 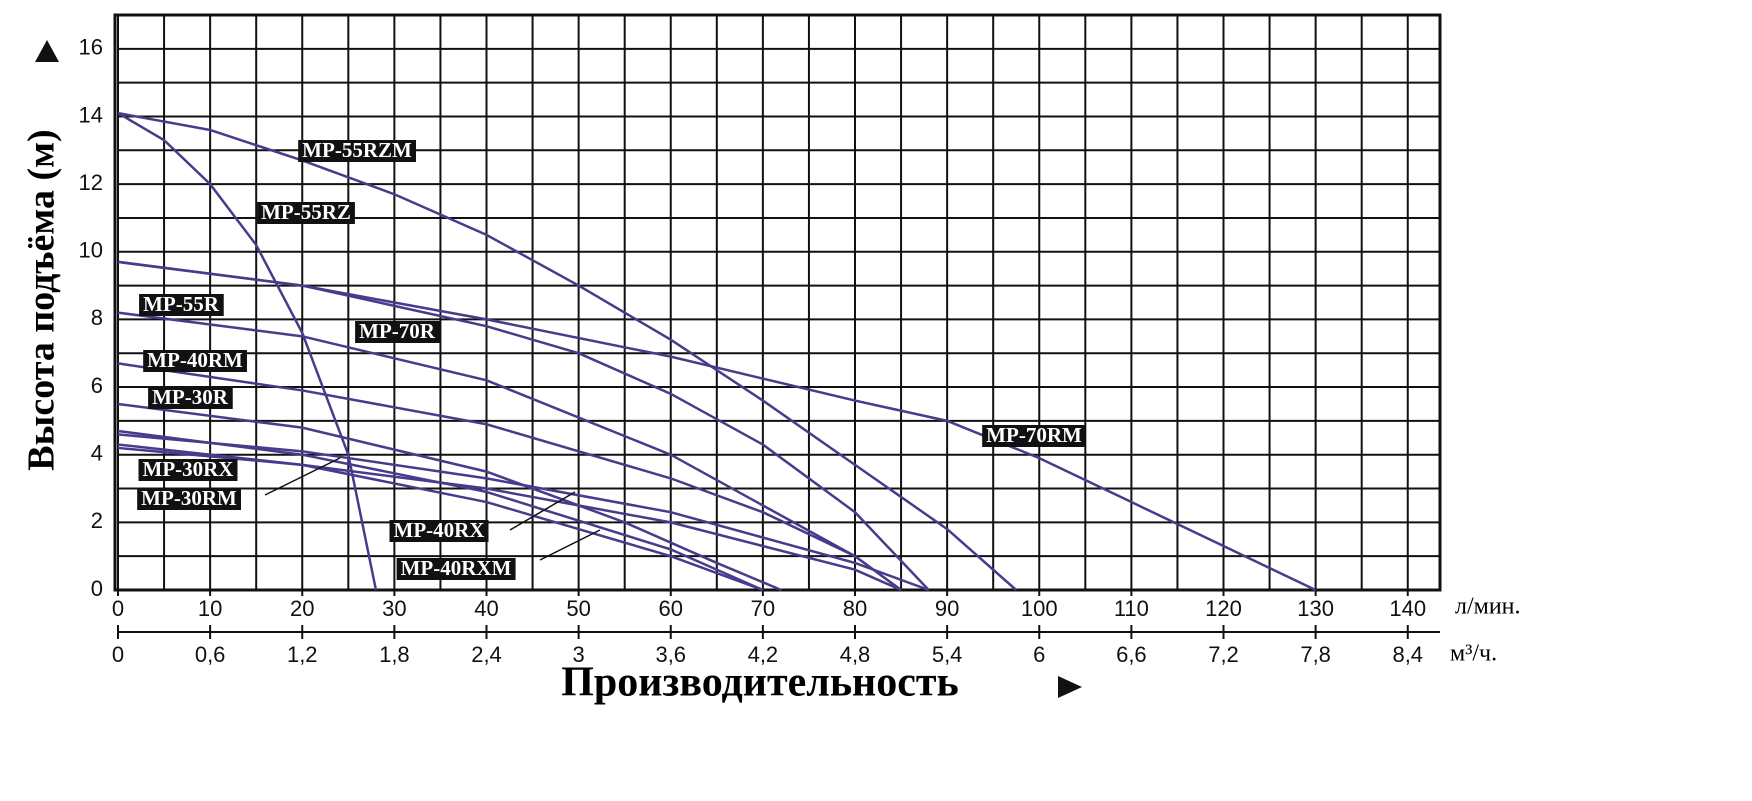 What do you see at coordinates (97, 453) in the screenshot?
I see `y-tick-label: 4` at bounding box center [97, 453].